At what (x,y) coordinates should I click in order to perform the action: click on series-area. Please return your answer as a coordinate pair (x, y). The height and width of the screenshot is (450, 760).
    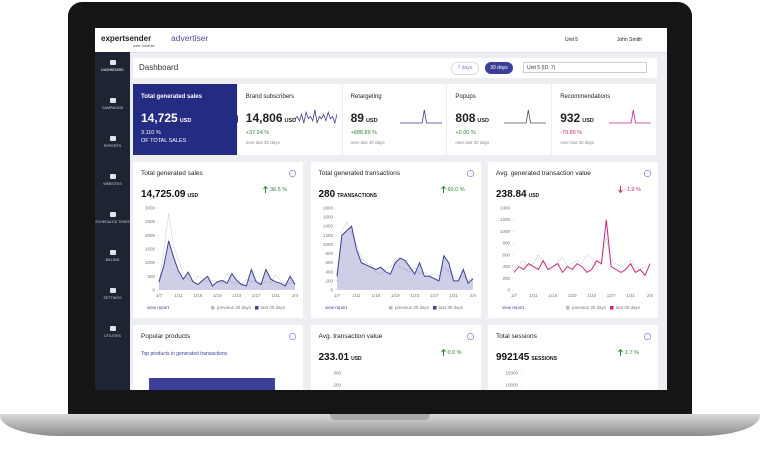
    Looking at the image, I should click on (227, 265).